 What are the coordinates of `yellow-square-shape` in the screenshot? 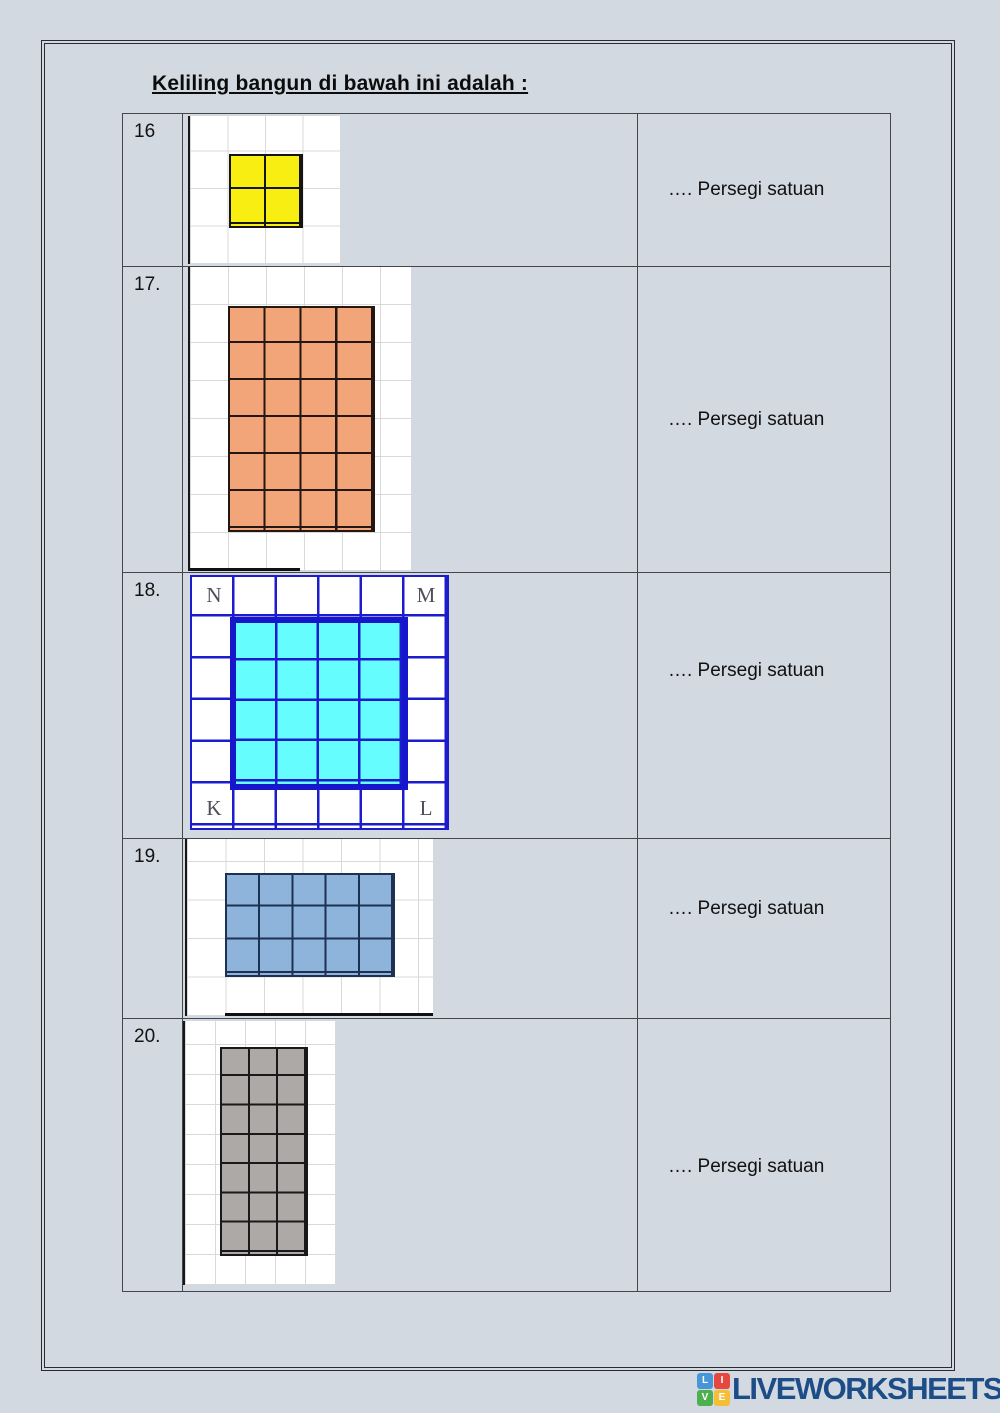 It's located at (266, 191).